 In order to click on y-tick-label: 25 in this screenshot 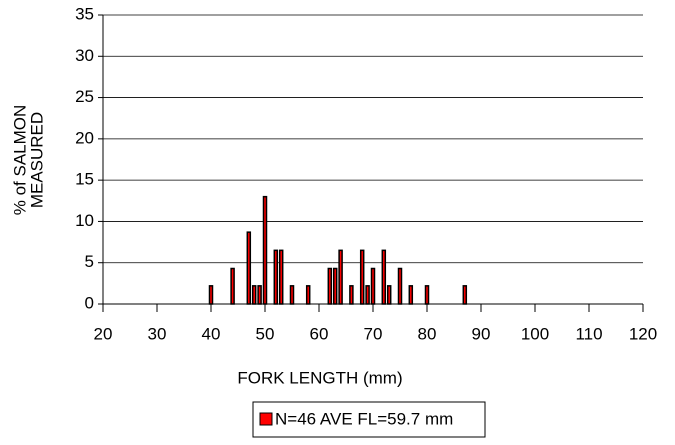, I will do `click(84, 96)`.